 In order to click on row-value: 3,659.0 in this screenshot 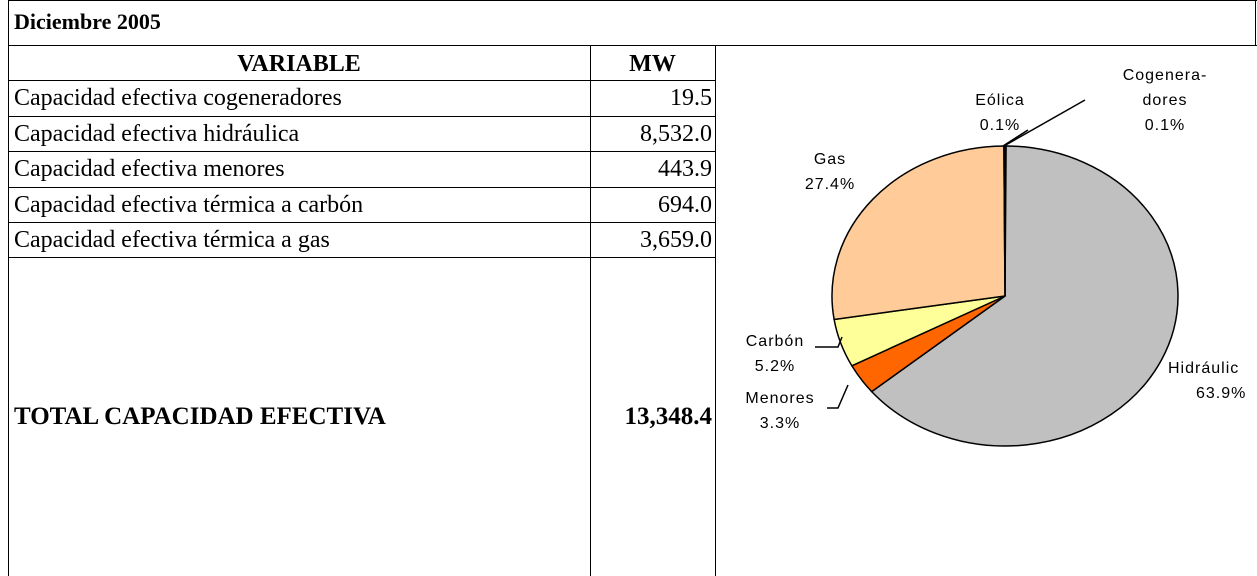, I will do `click(676, 240)`.